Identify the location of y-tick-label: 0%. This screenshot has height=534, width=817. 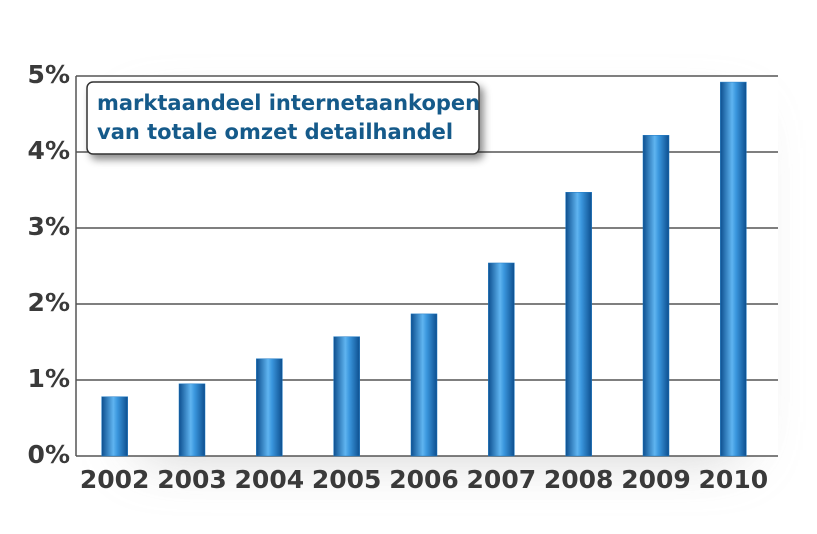
(49, 454).